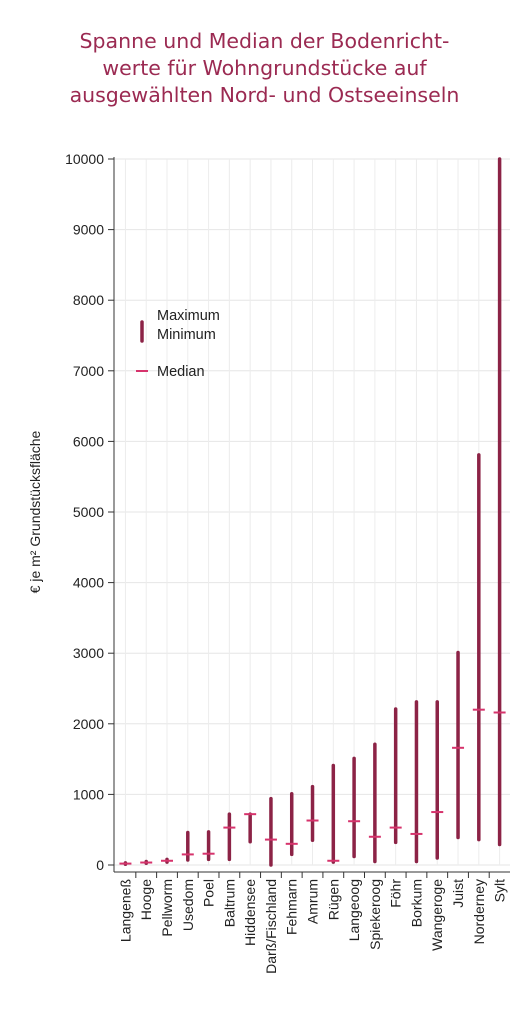 The width and height of the screenshot is (529, 1024). Describe the element at coordinates (88, 653) in the screenshot. I see `y-tick-label: 3000` at that location.